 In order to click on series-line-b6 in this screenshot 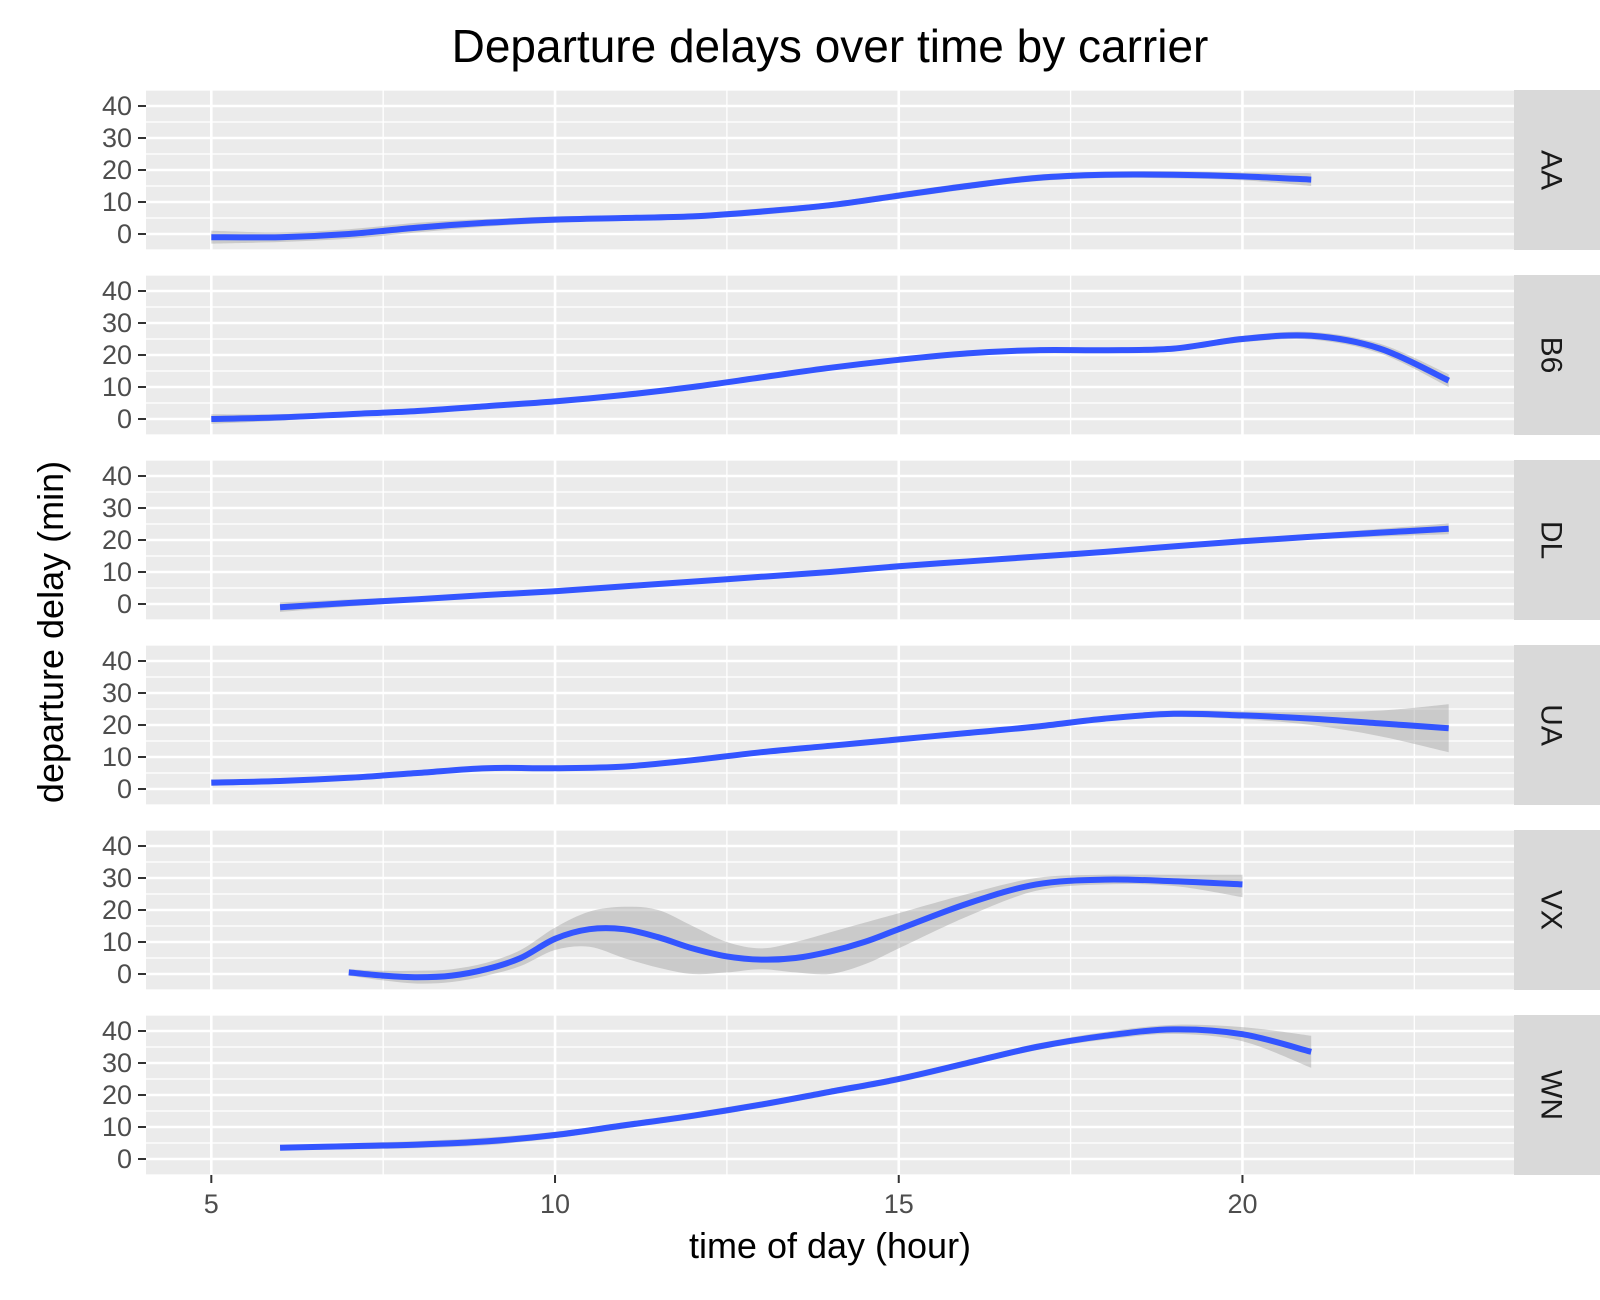, I will do `click(830, 377)`.